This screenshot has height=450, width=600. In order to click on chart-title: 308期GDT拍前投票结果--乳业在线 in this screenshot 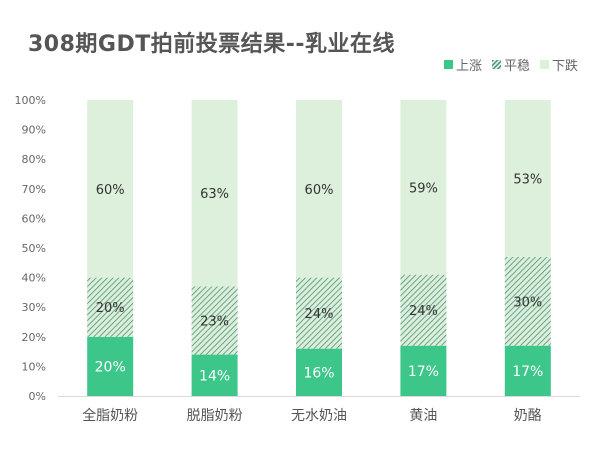, I will do `click(212, 44)`.